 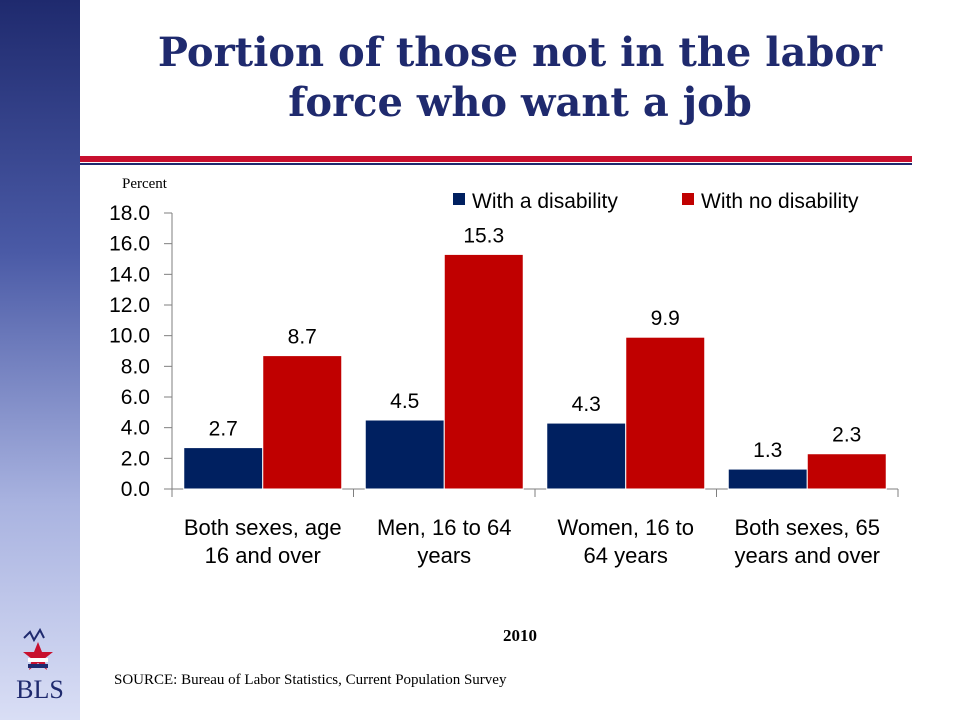 I want to click on y-tick-label: 2.0, so click(x=135, y=458).